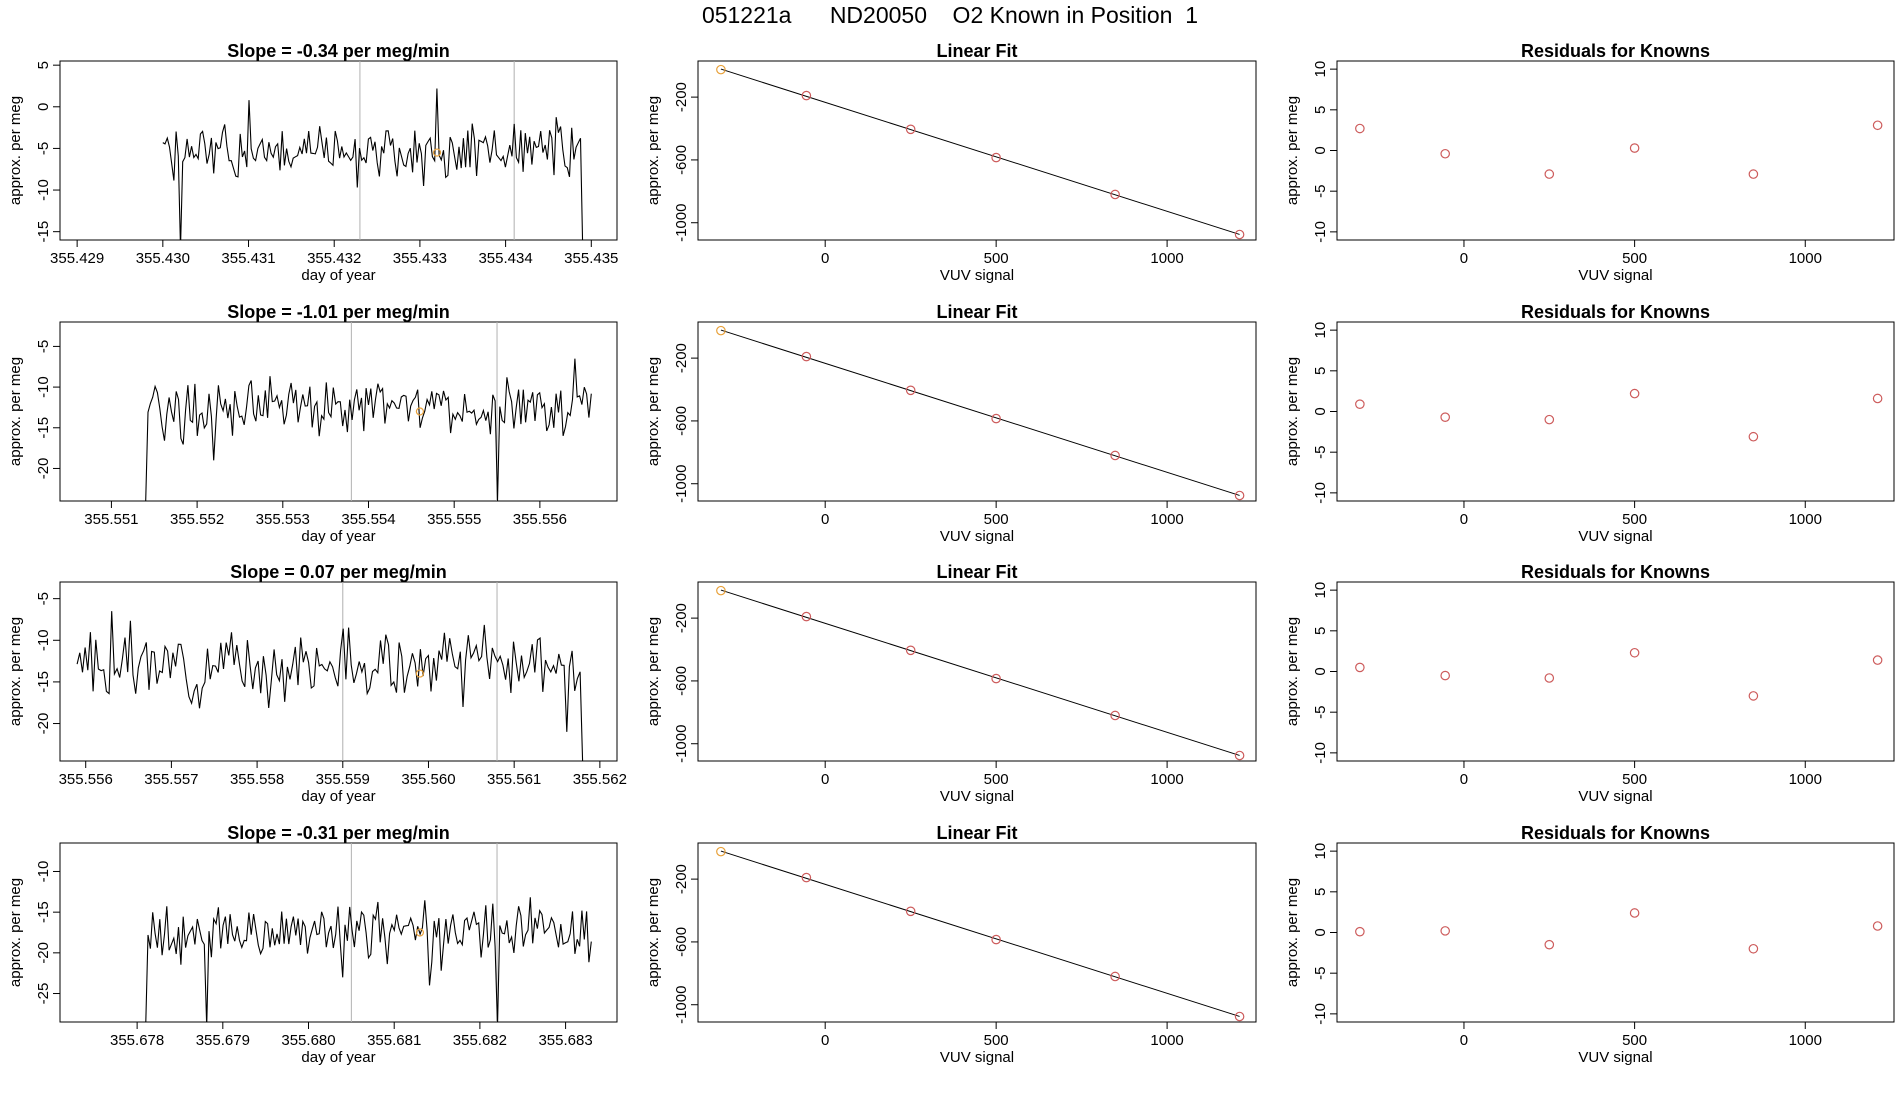 The height and width of the screenshot is (1100, 1900). I want to click on x-tick-label: 355.435, so click(591, 258).